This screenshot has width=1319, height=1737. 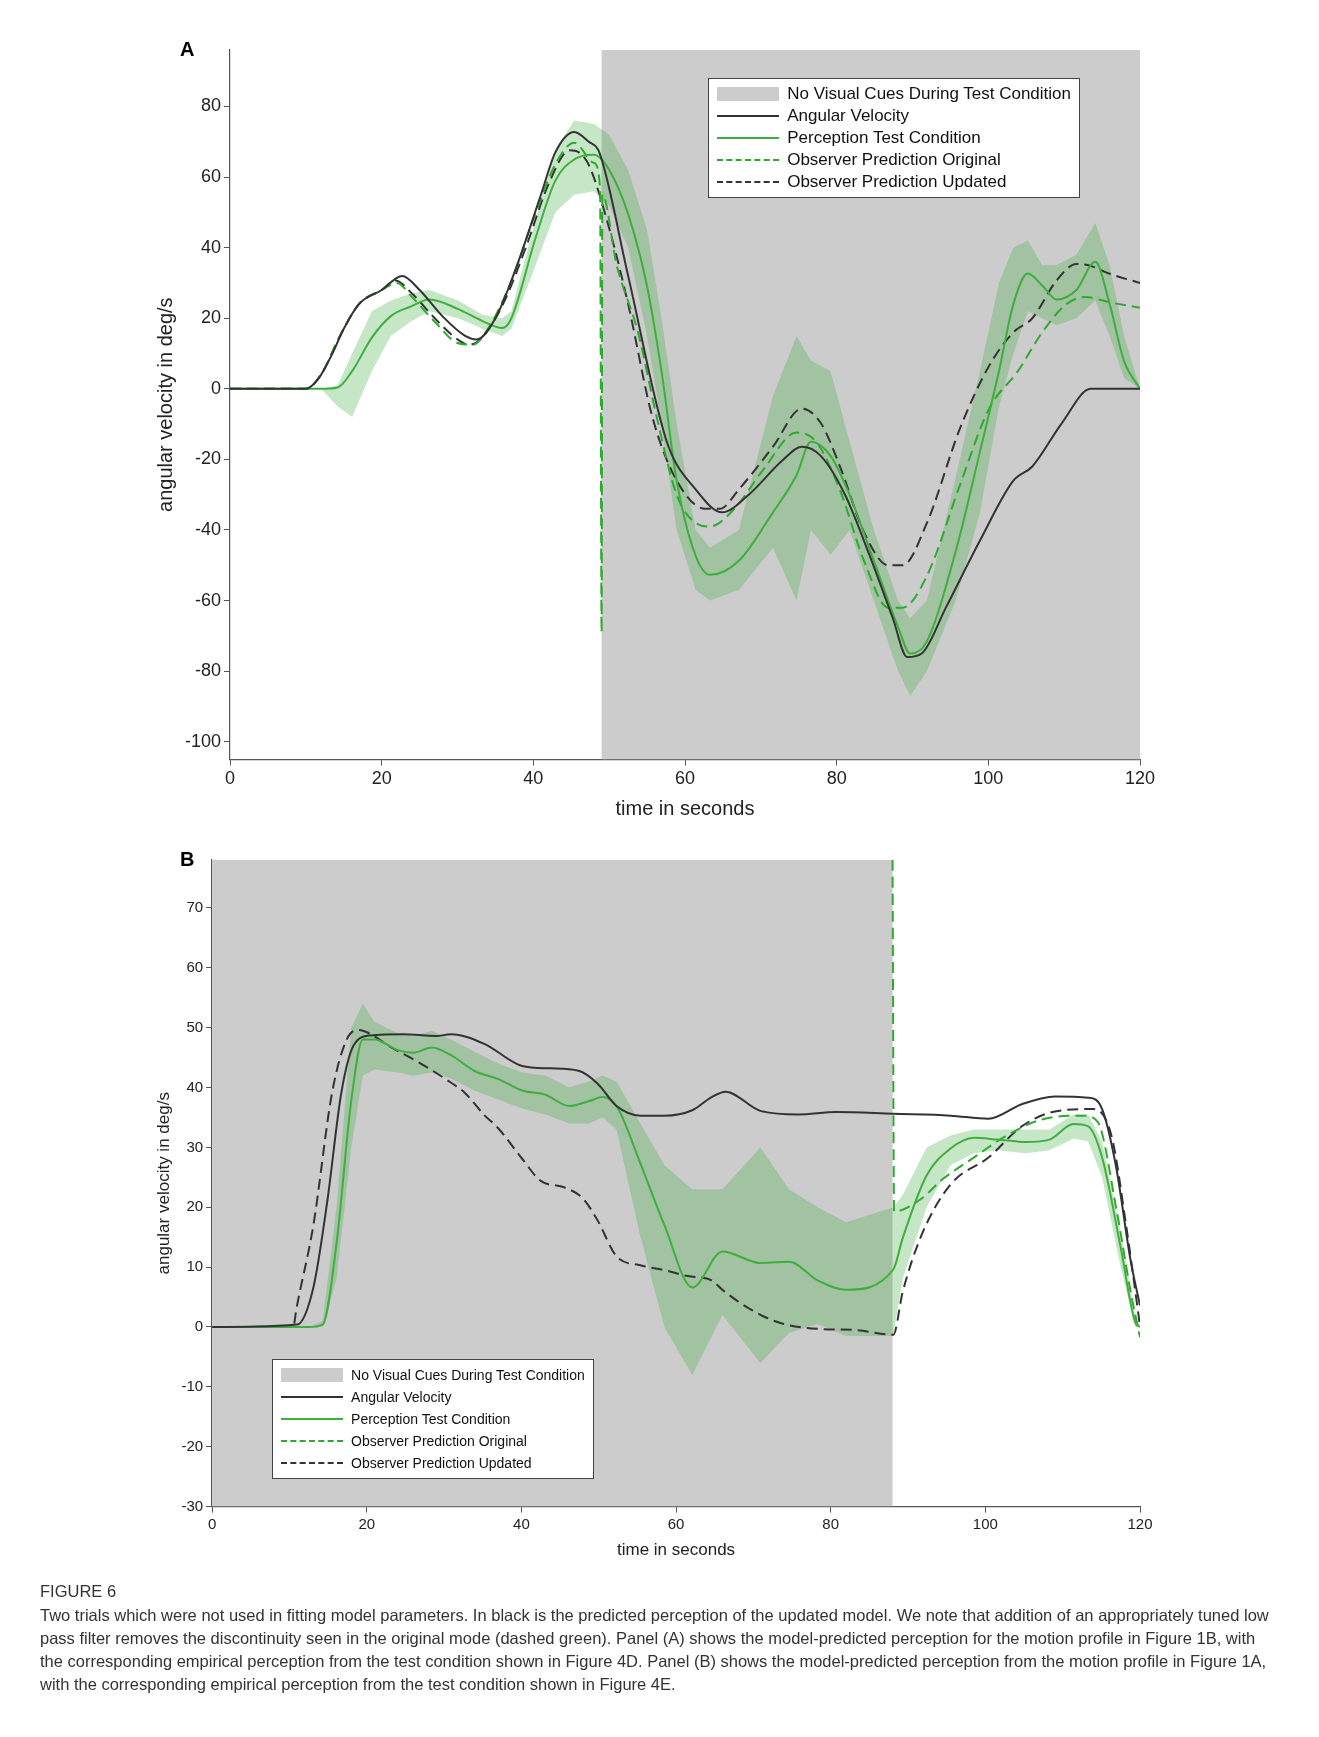 I want to click on y-tick-label: -80, so click(x=208, y=670).